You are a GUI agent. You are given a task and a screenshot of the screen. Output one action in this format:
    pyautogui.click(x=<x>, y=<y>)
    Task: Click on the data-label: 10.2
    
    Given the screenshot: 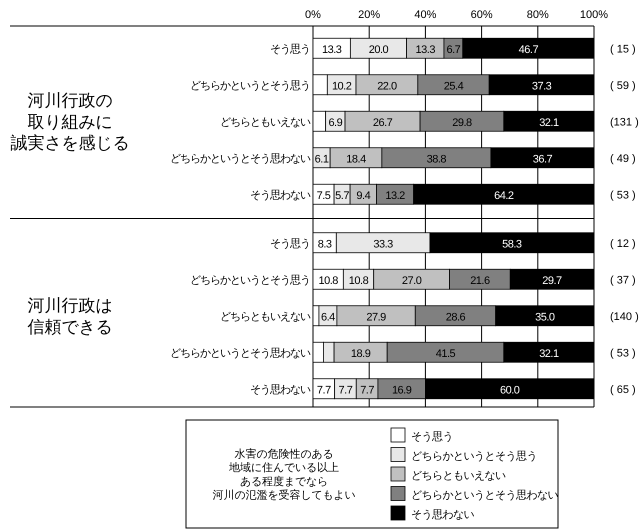 What is the action you would take?
    pyautogui.click(x=342, y=86)
    